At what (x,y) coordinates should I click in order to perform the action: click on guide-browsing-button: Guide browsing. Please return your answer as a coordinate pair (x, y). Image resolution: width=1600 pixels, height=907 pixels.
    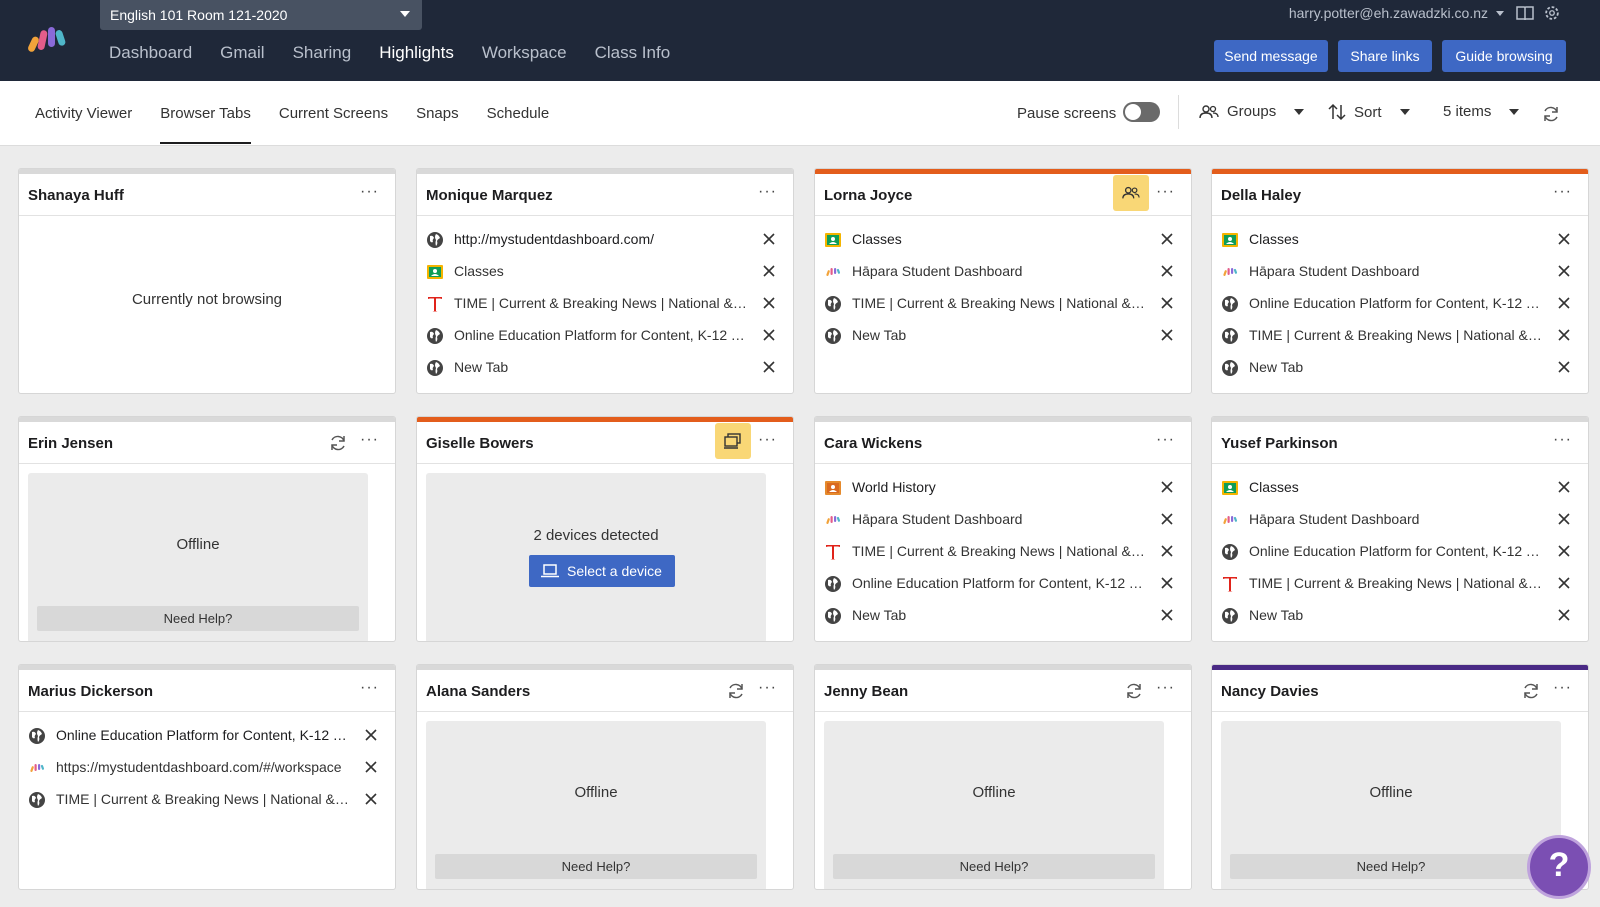
    Looking at the image, I should click on (1504, 56).